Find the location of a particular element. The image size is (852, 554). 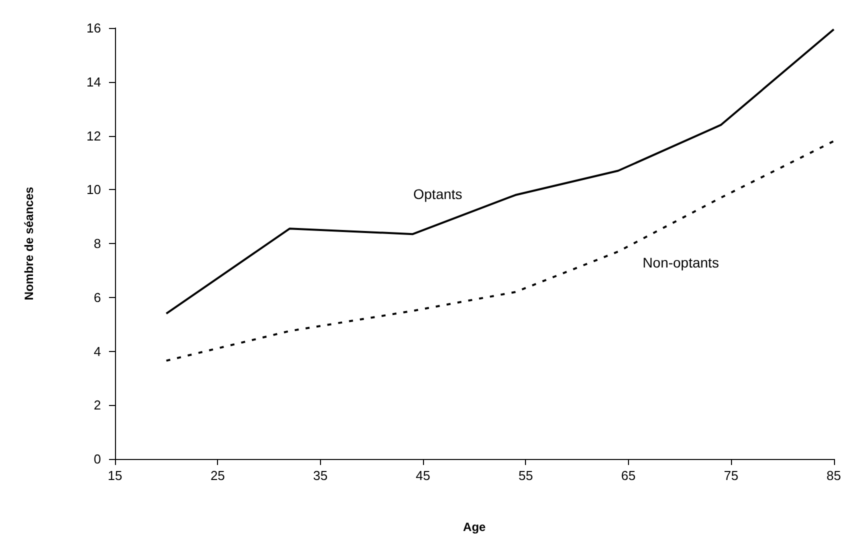

y-tick-label: 8 is located at coordinates (97, 243).